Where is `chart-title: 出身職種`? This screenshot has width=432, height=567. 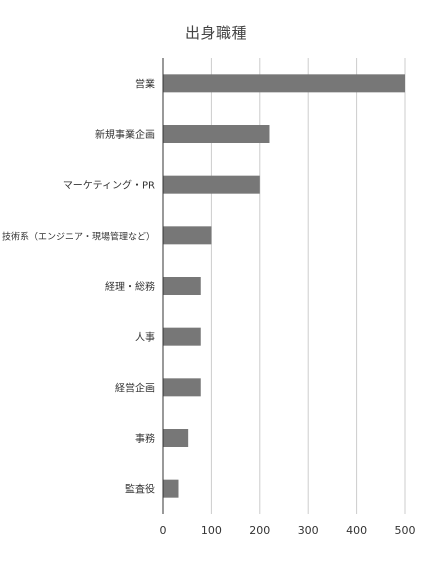 chart-title: 出身職種 is located at coordinates (215, 33).